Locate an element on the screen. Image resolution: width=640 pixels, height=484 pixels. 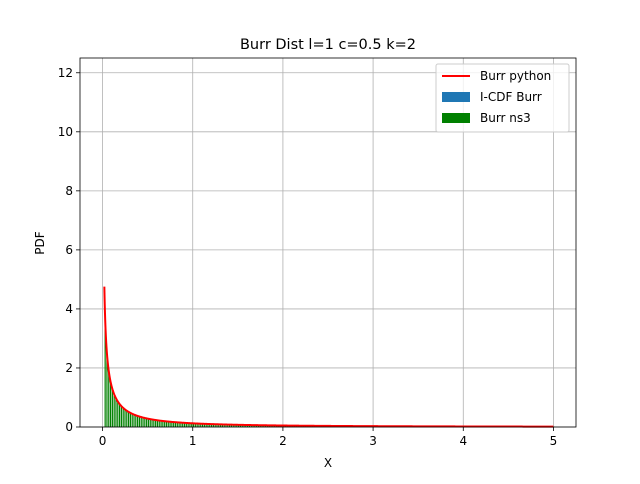
x-tick-label: 1 is located at coordinates (193, 441).